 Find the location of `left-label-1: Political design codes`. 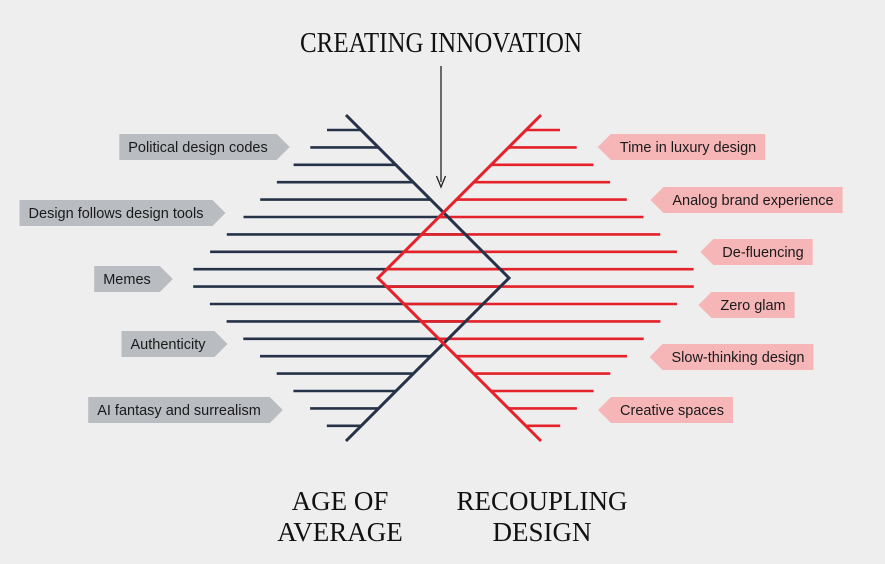

left-label-1: Political design codes is located at coordinates (204, 147).